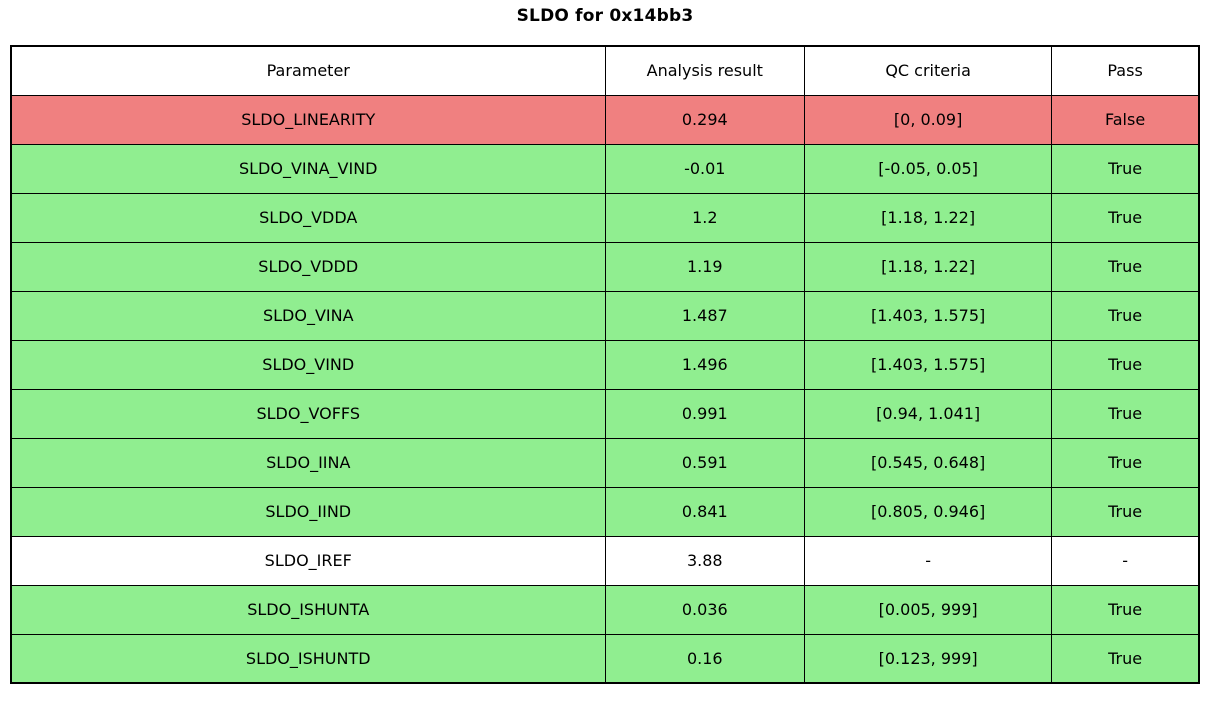  Describe the element at coordinates (1125, 70) in the screenshot. I see `column-header-pass: Pass` at that location.